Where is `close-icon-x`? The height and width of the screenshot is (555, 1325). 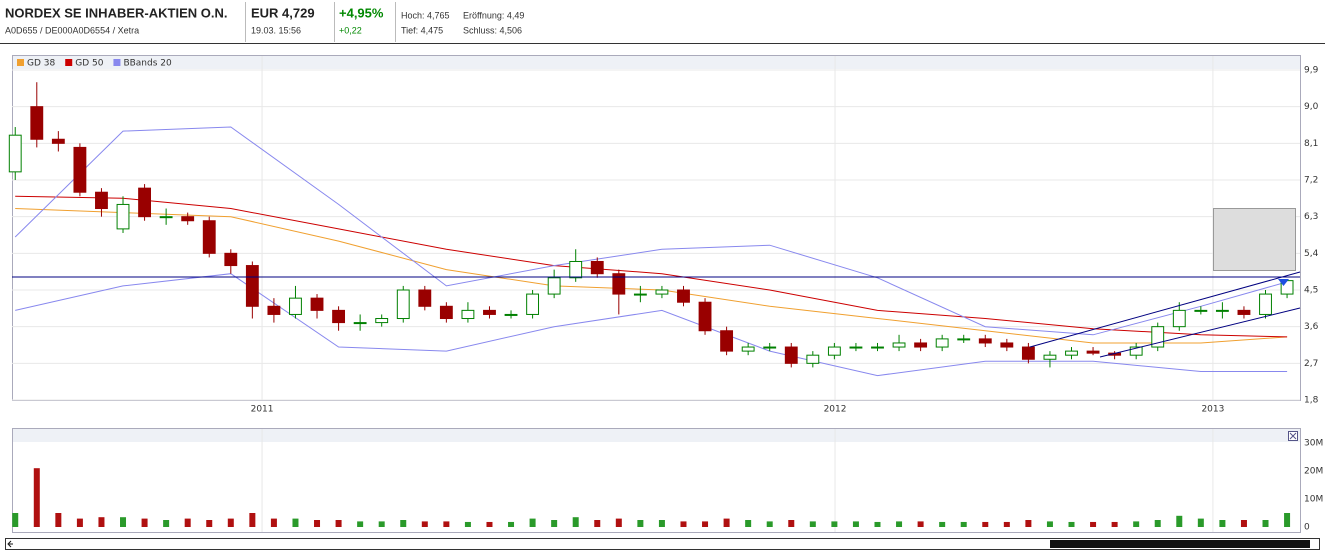 close-icon-x is located at coordinates (1293, 436).